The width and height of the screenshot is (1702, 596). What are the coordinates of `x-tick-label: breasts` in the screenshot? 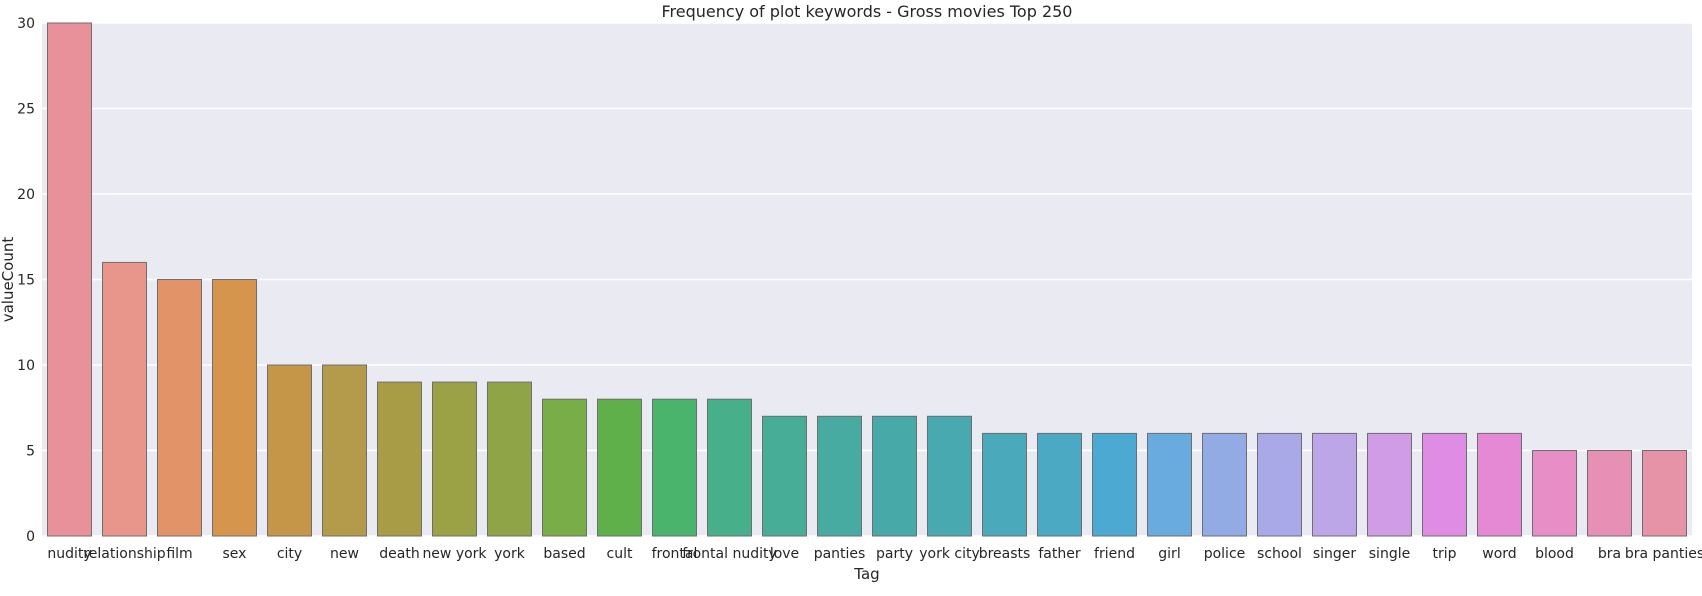 It's located at (1005, 554).